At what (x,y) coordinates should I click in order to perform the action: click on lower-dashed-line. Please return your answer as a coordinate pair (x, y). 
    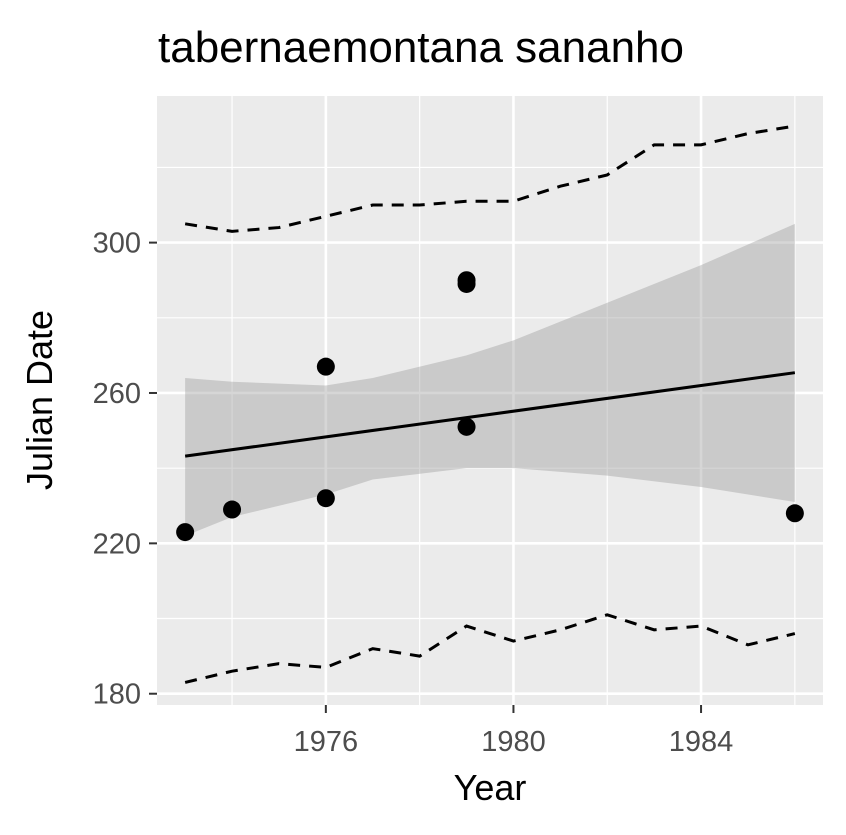
    Looking at the image, I should click on (490, 648).